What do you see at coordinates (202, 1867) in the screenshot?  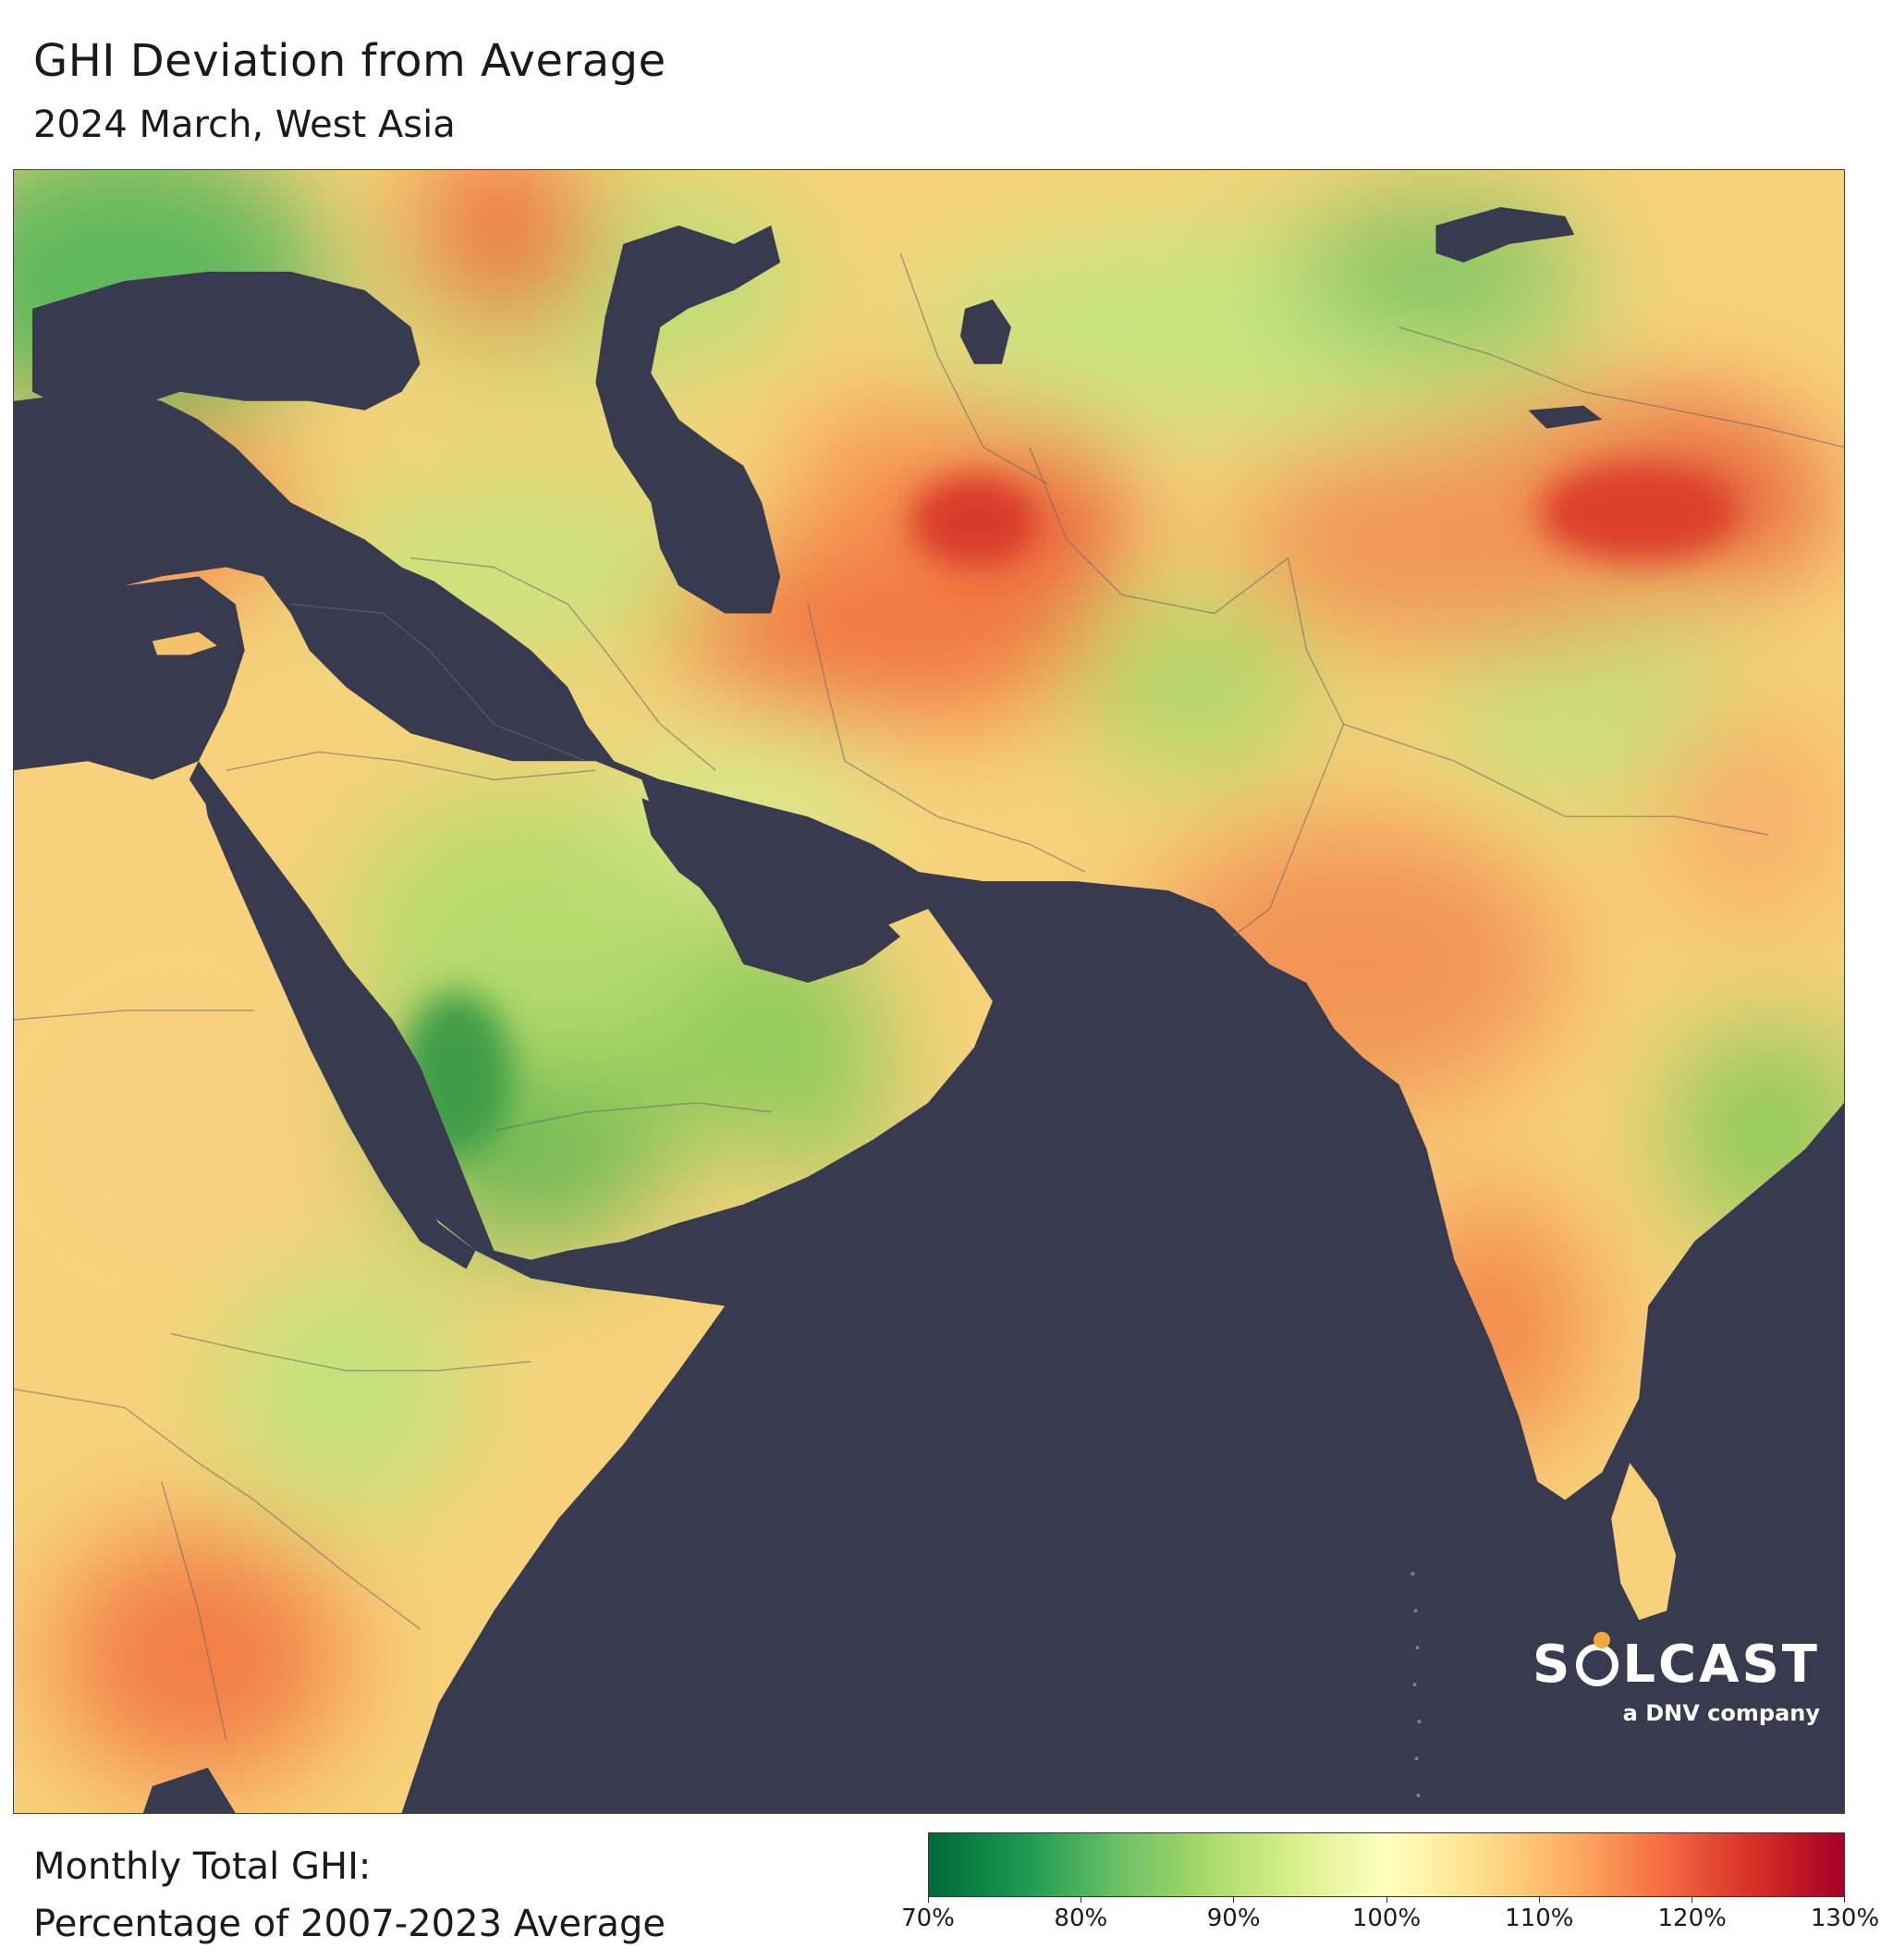 I see `legend-title-line1: Monthly Total GHI:` at bounding box center [202, 1867].